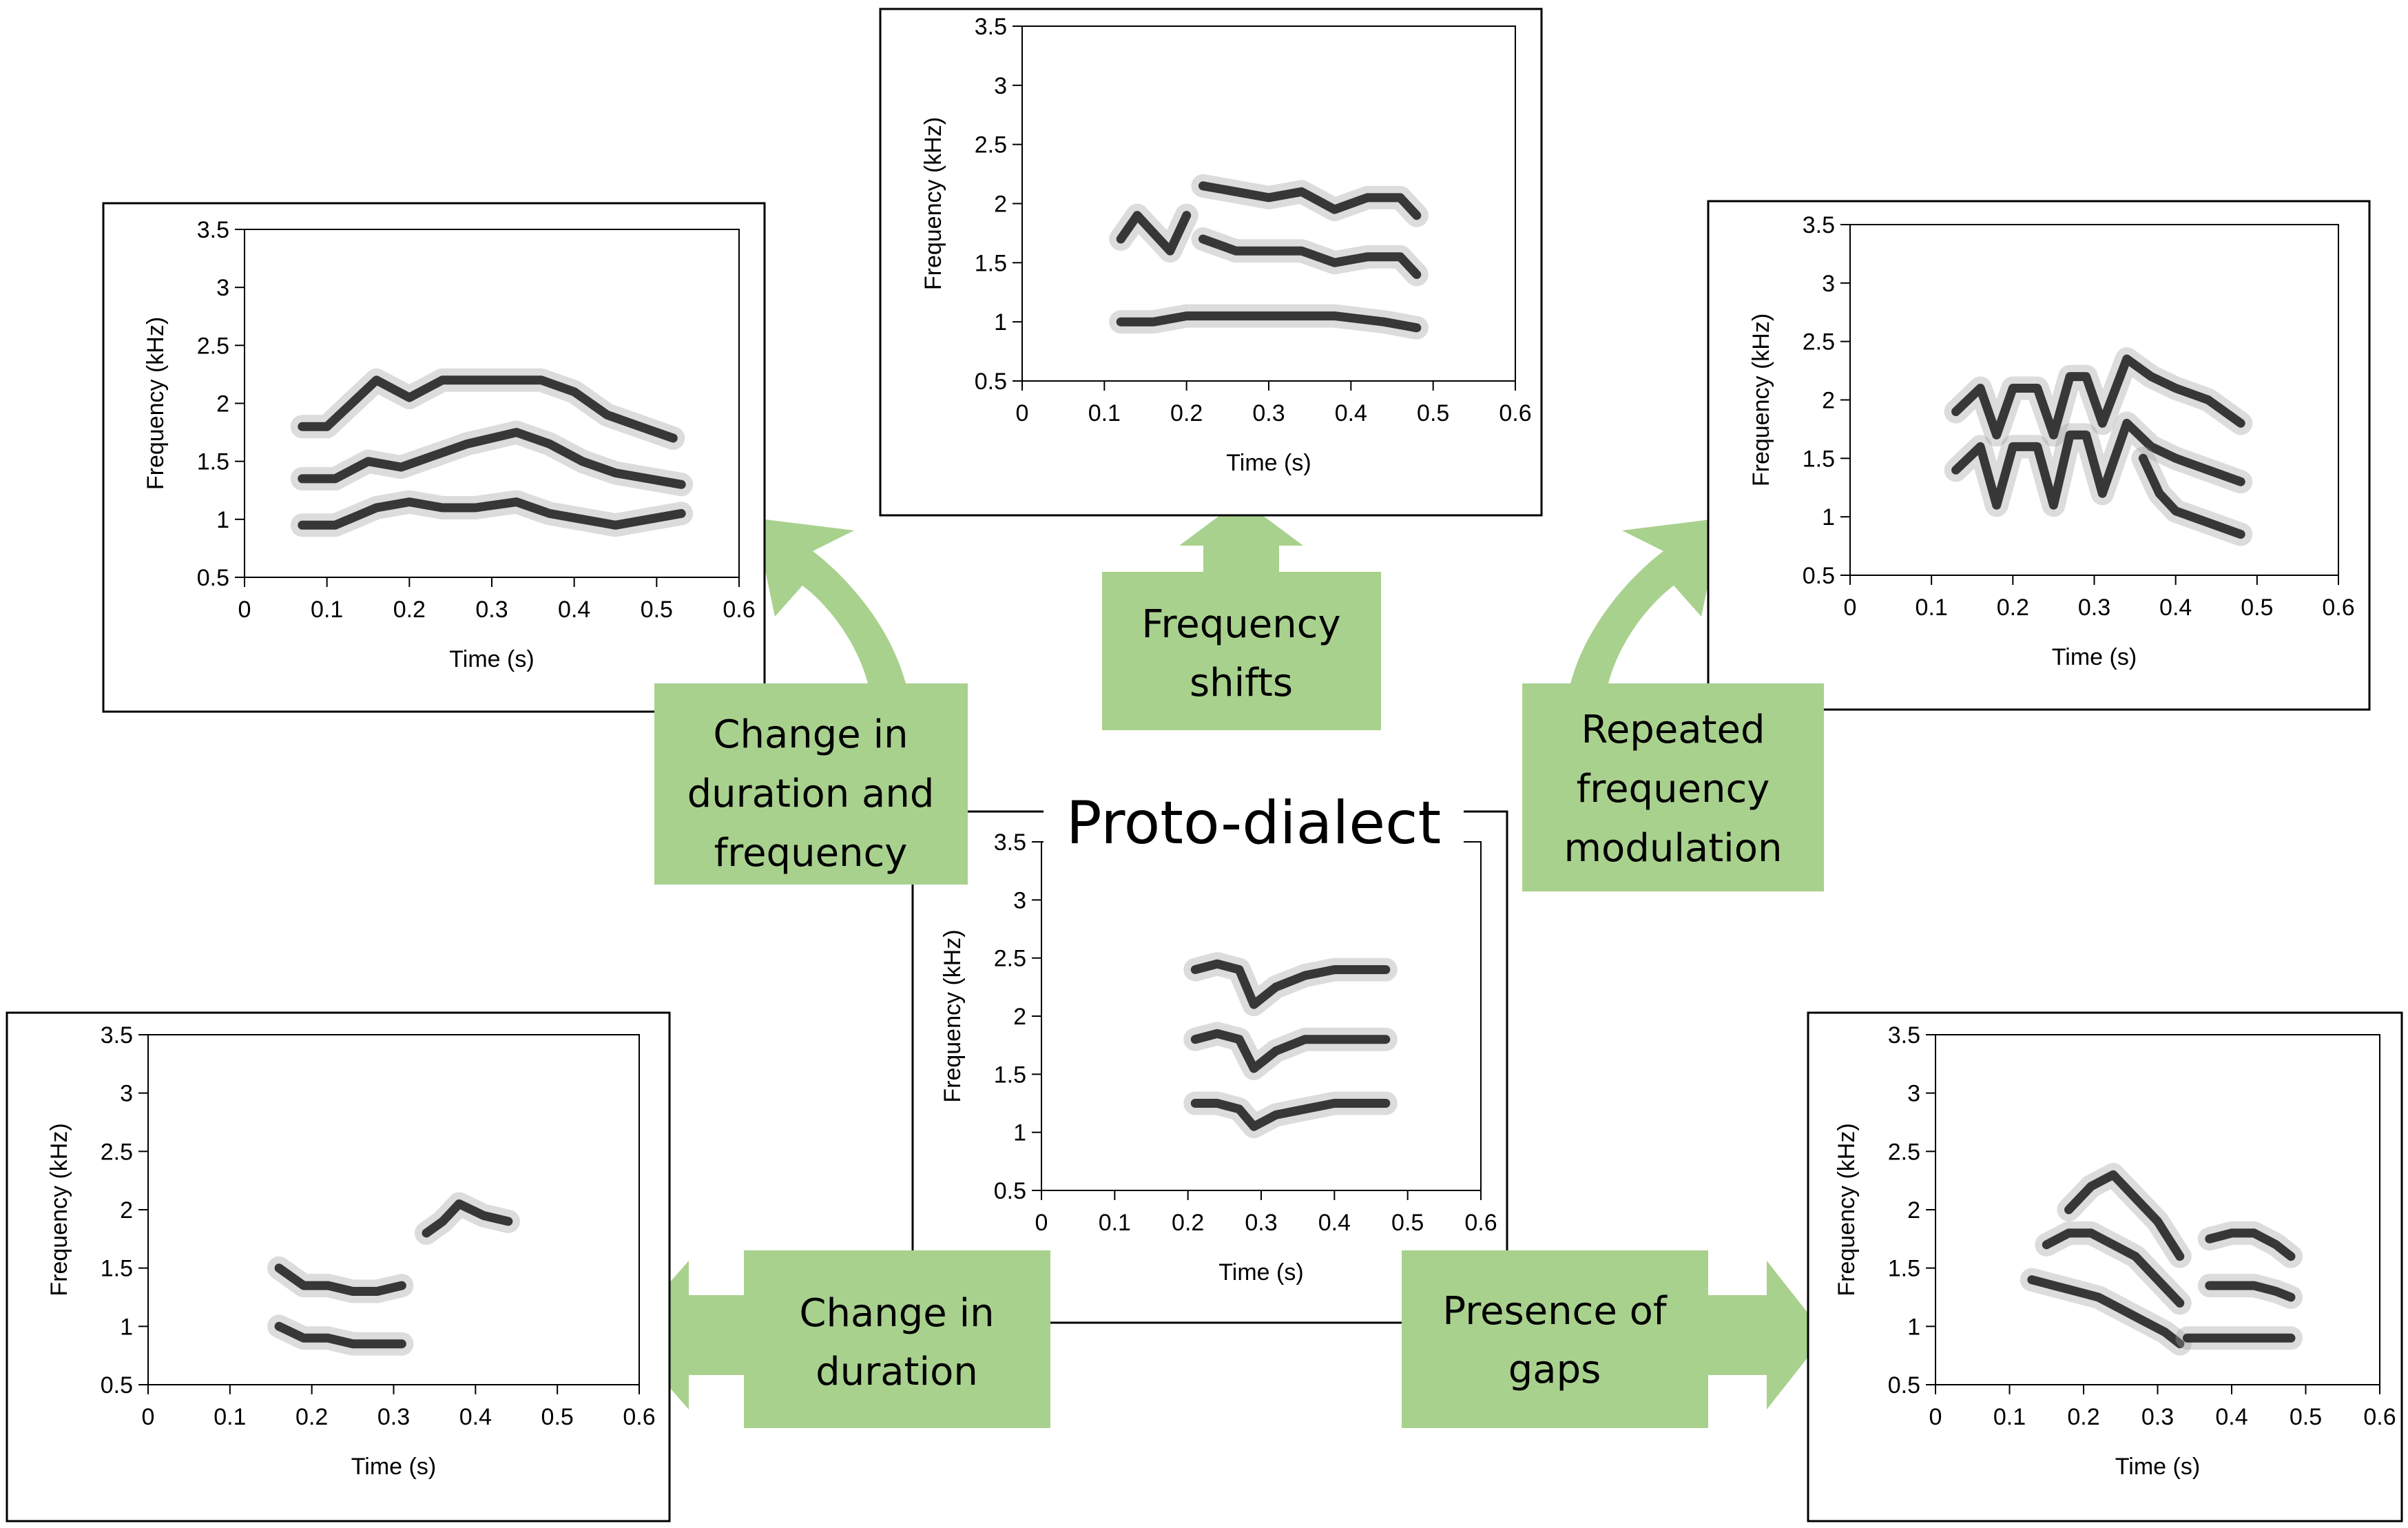  I want to click on title-backing, so click(1254, 819).